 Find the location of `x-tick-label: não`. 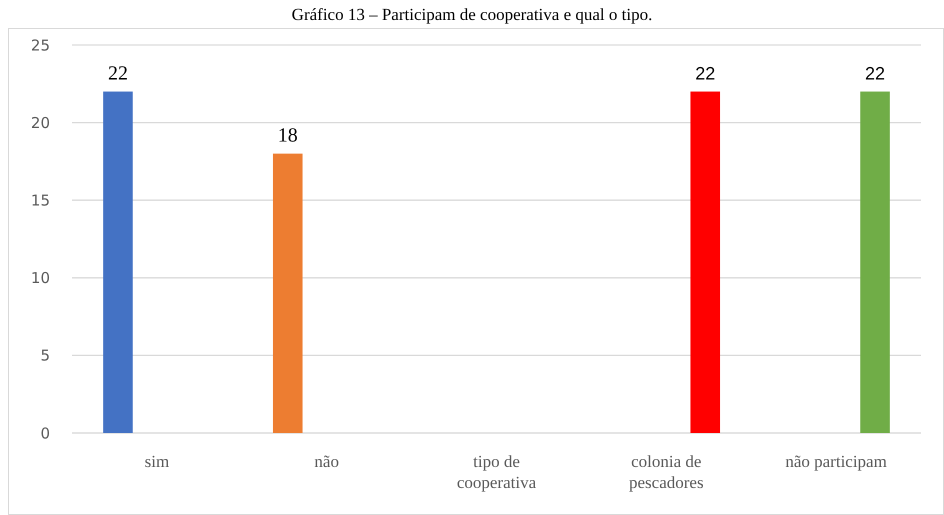

x-tick-label: não is located at coordinates (326, 461).